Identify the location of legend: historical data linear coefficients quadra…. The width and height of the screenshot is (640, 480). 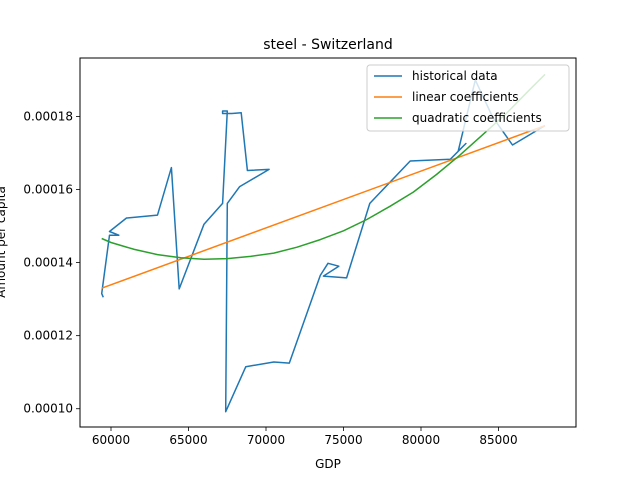
(468, 98).